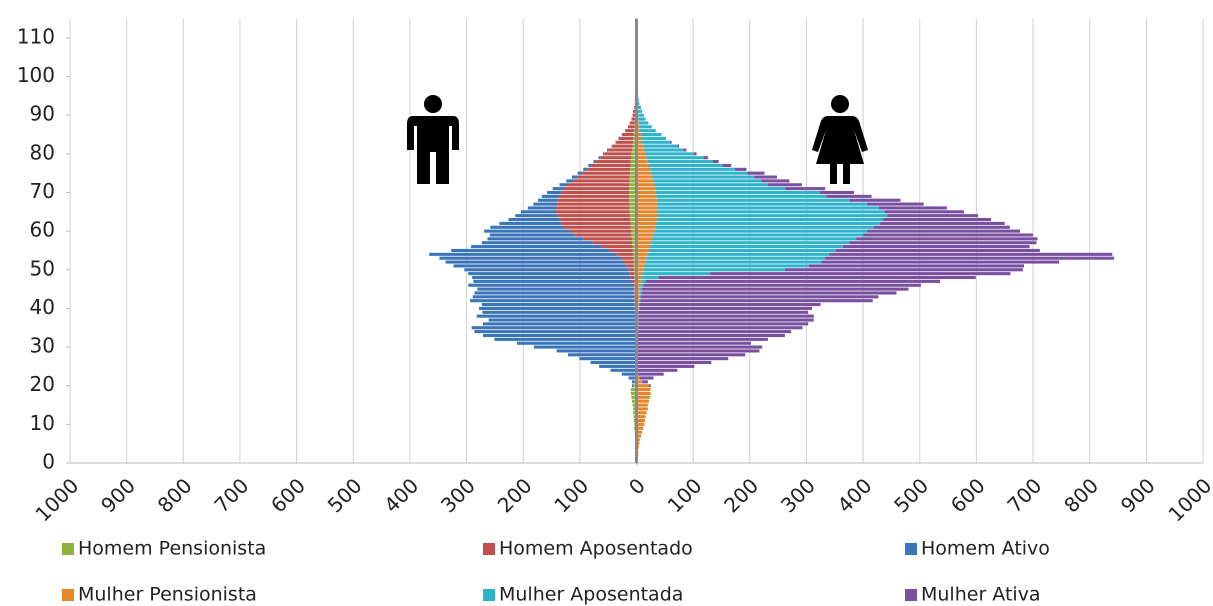 This screenshot has width=1213, height=606. Describe the element at coordinates (596, 549) in the screenshot. I see `legend-label: Homem Aposentado` at that location.